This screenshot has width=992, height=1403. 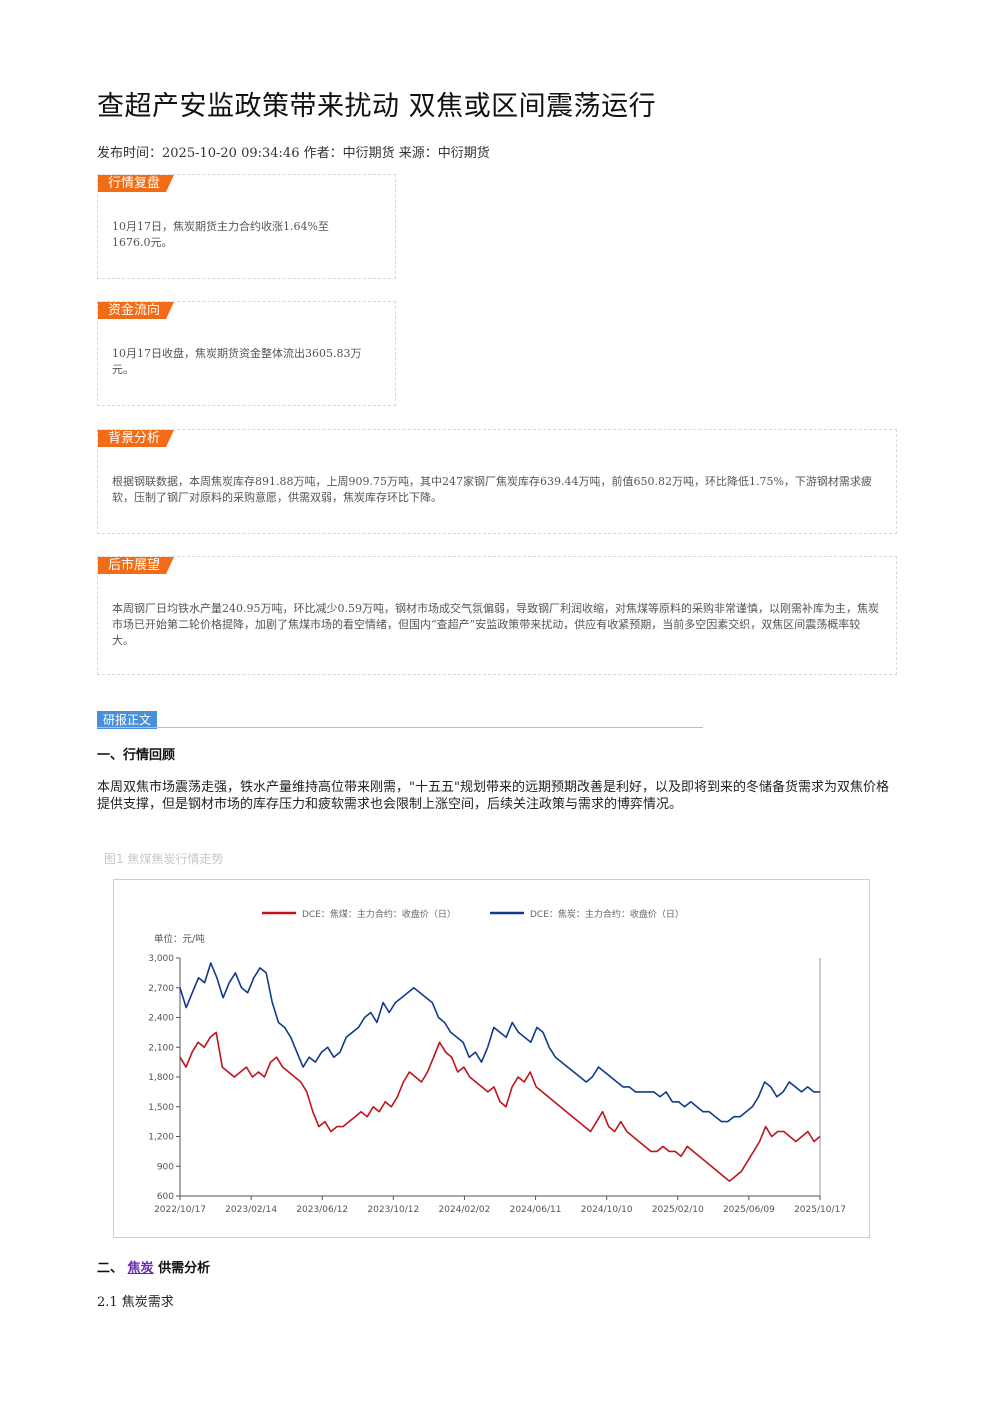 I want to click on section-divider, so click(x=400, y=727).